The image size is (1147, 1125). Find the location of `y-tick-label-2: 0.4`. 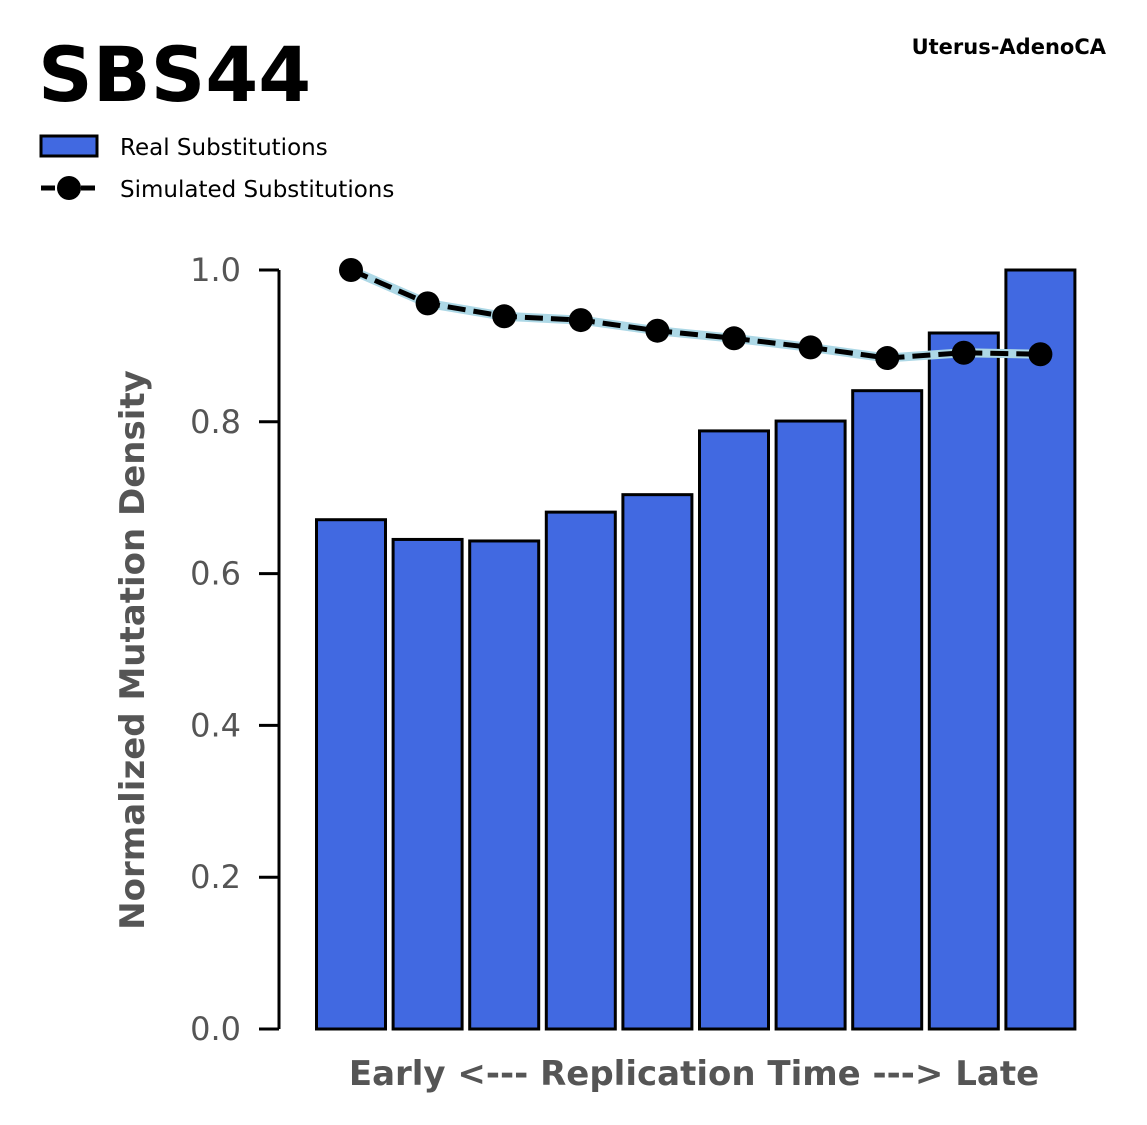

y-tick-label-2: 0.4 is located at coordinates (215, 725).